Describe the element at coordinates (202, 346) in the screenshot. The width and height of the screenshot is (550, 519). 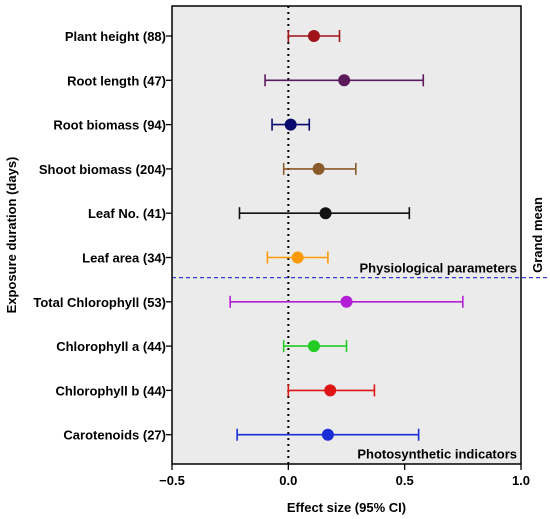
I see `forest-row: Chlorophyll a (44)` at that location.